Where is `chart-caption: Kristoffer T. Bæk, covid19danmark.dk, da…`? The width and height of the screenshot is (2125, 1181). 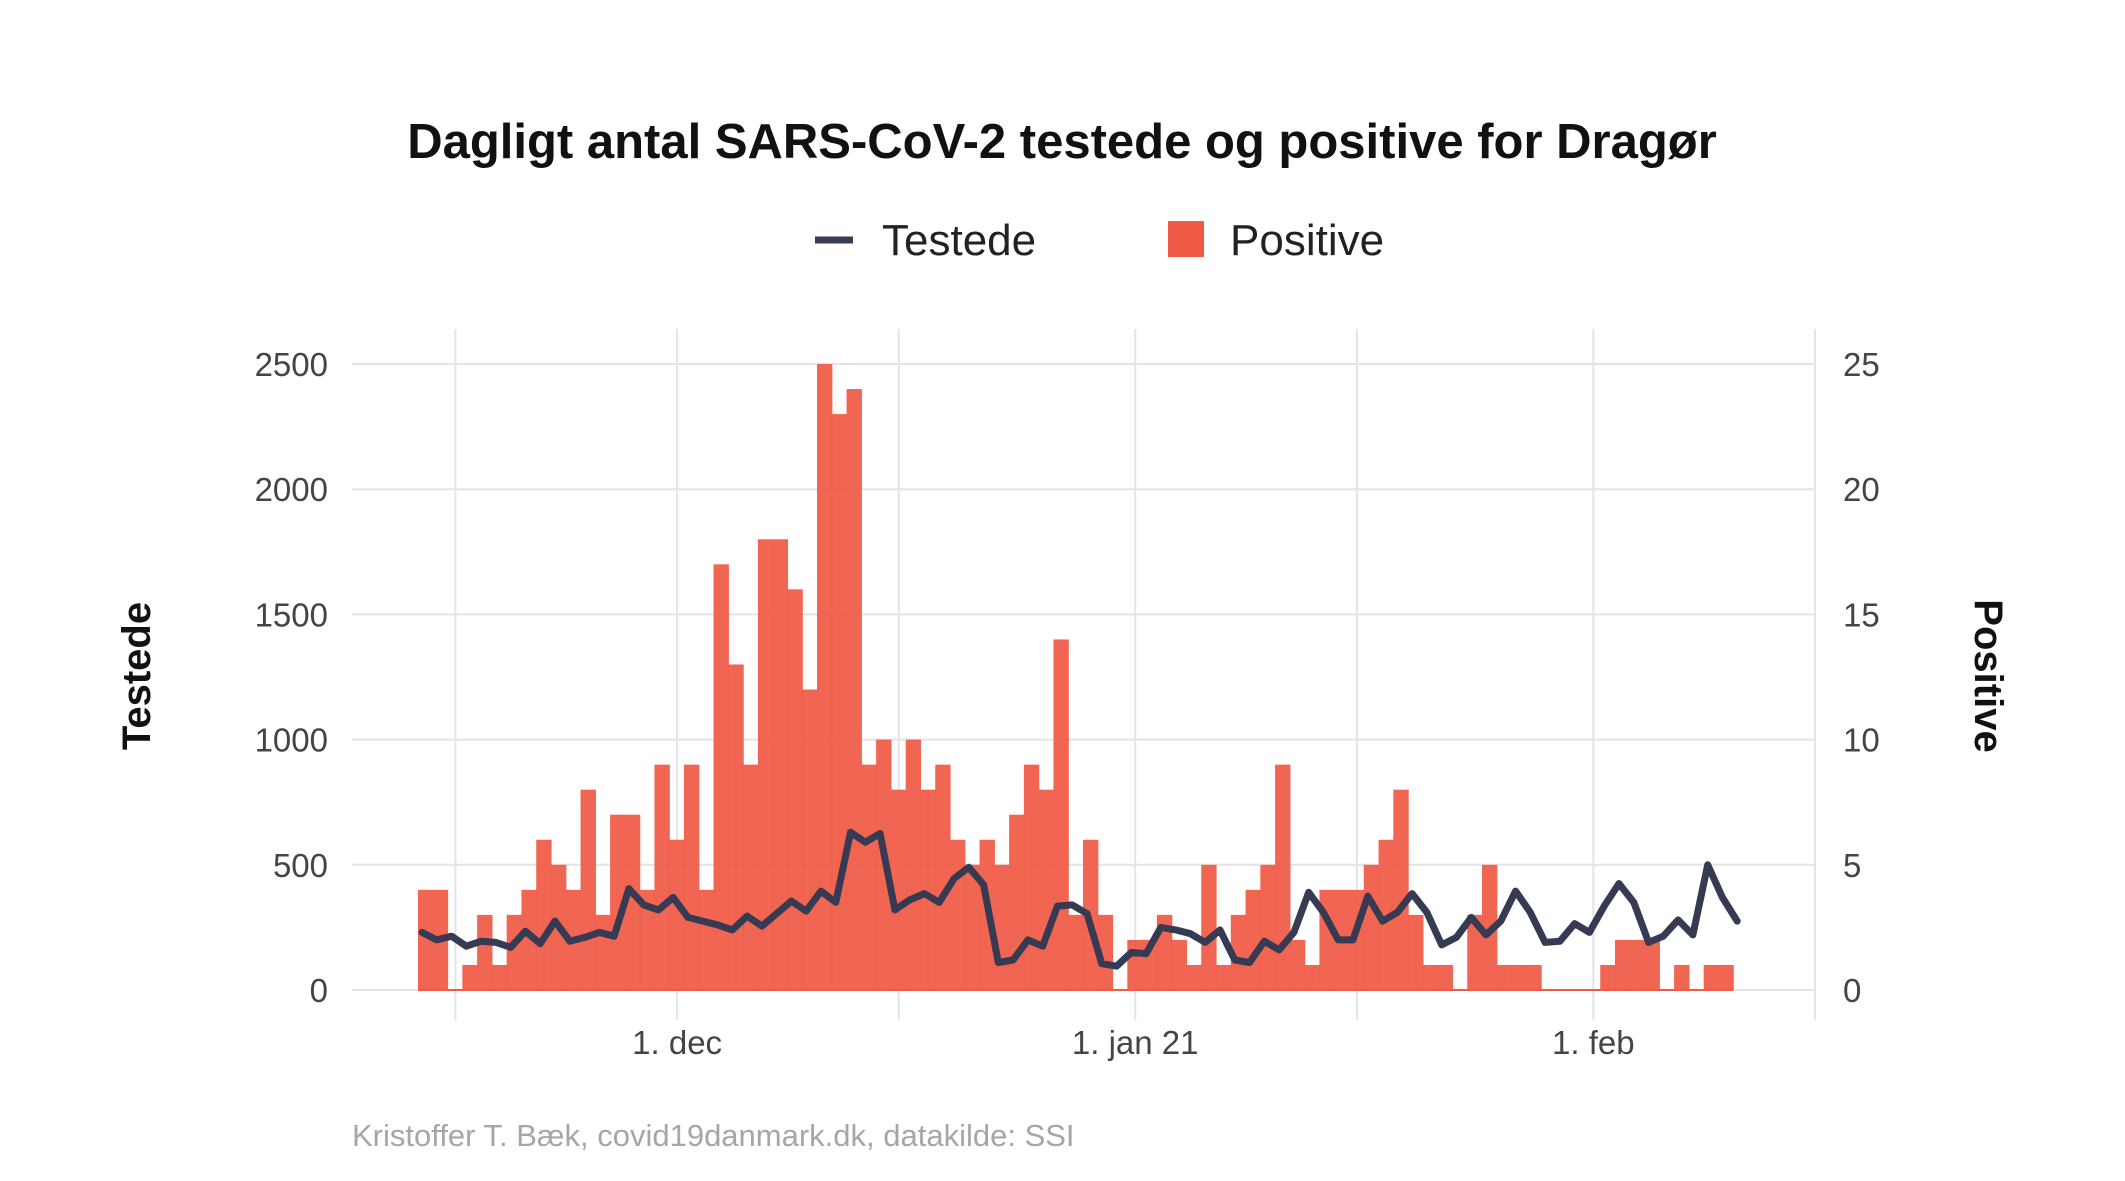
chart-caption: Kristoffer T. Bæk, covid19danmark.dk, da… is located at coordinates (713, 1135).